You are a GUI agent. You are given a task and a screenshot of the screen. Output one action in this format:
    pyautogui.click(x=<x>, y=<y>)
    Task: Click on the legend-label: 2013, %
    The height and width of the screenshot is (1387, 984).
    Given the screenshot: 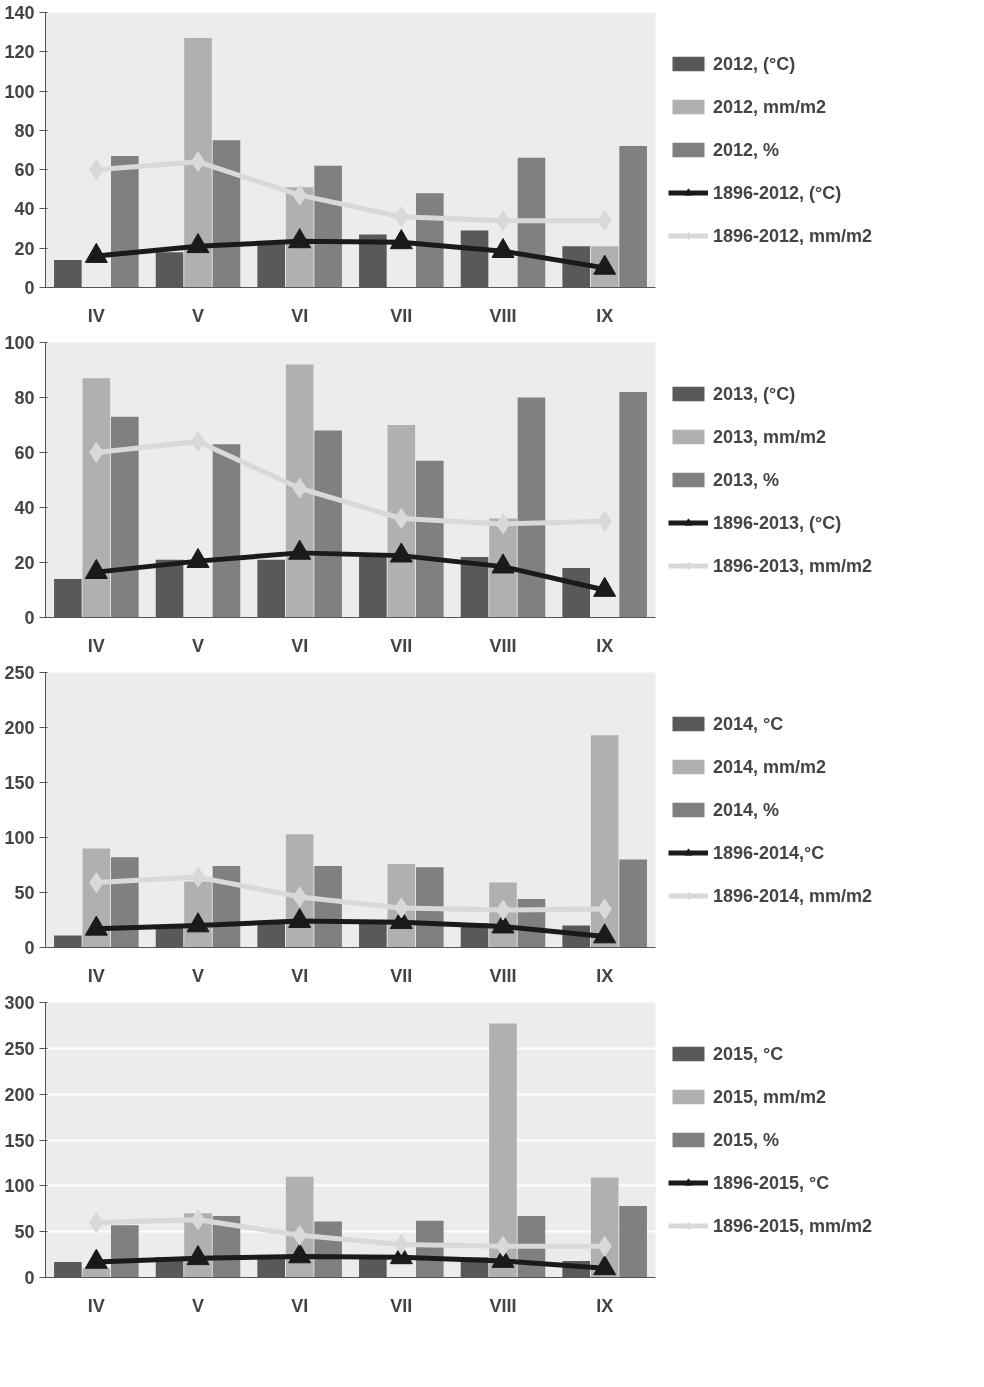 What is the action you would take?
    pyautogui.click(x=746, y=479)
    